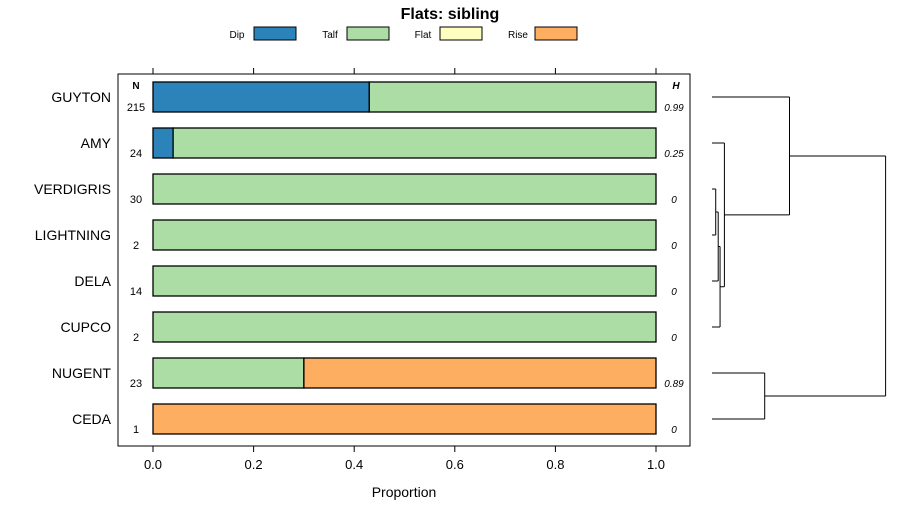 The height and width of the screenshot is (520, 900). Describe the element at coordinates (404, 459) in the screenshot. I see `bottom-axis: 0.0 0.2 0.4 0.6 0.8 1.0` at that location.